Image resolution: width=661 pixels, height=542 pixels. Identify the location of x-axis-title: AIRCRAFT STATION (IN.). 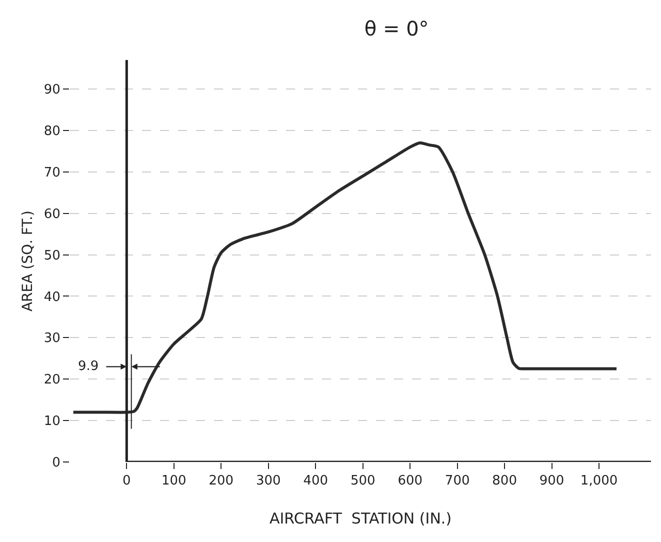
(360, 519).